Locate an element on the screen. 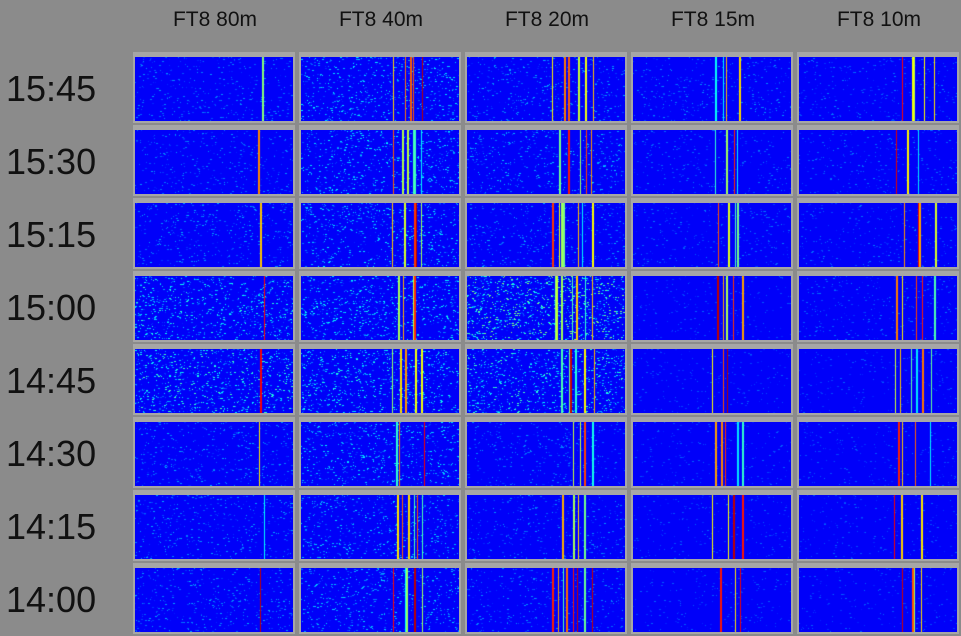 This screenshot has width=961, height=636. row-time-label: 15:45 is located at coordinates (51, 88).